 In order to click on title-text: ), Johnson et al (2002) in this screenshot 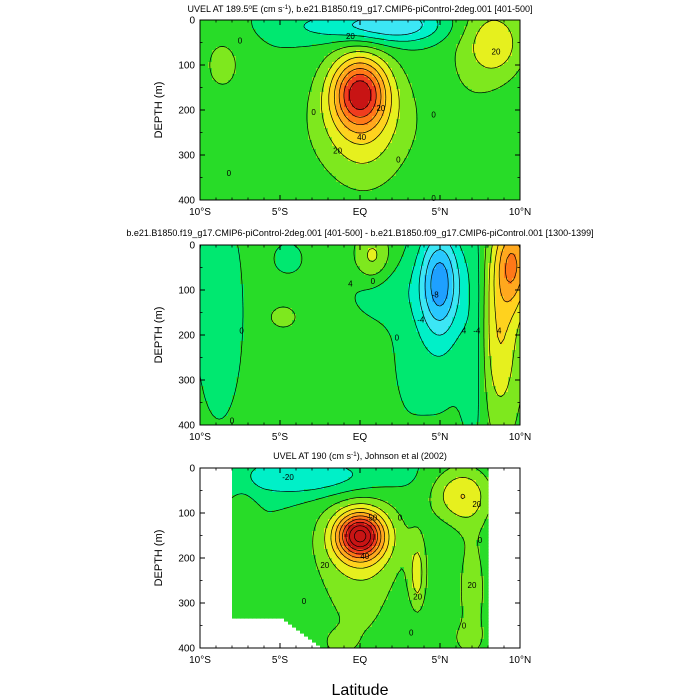, I will do `click(402, 456)`.